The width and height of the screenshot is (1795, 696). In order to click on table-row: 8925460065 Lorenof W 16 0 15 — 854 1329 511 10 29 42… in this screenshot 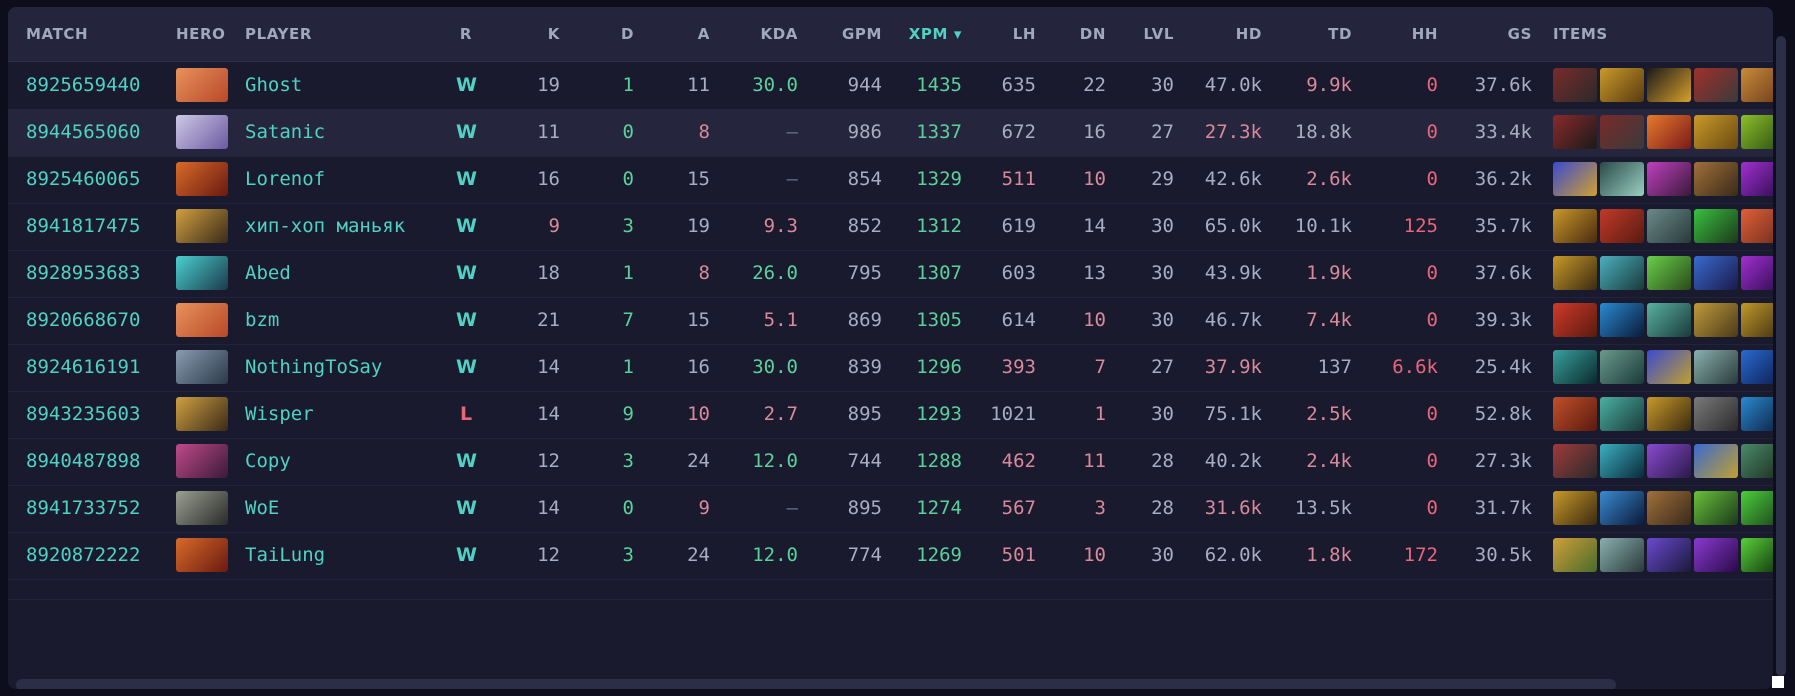, I will do `click(890, 180)`.